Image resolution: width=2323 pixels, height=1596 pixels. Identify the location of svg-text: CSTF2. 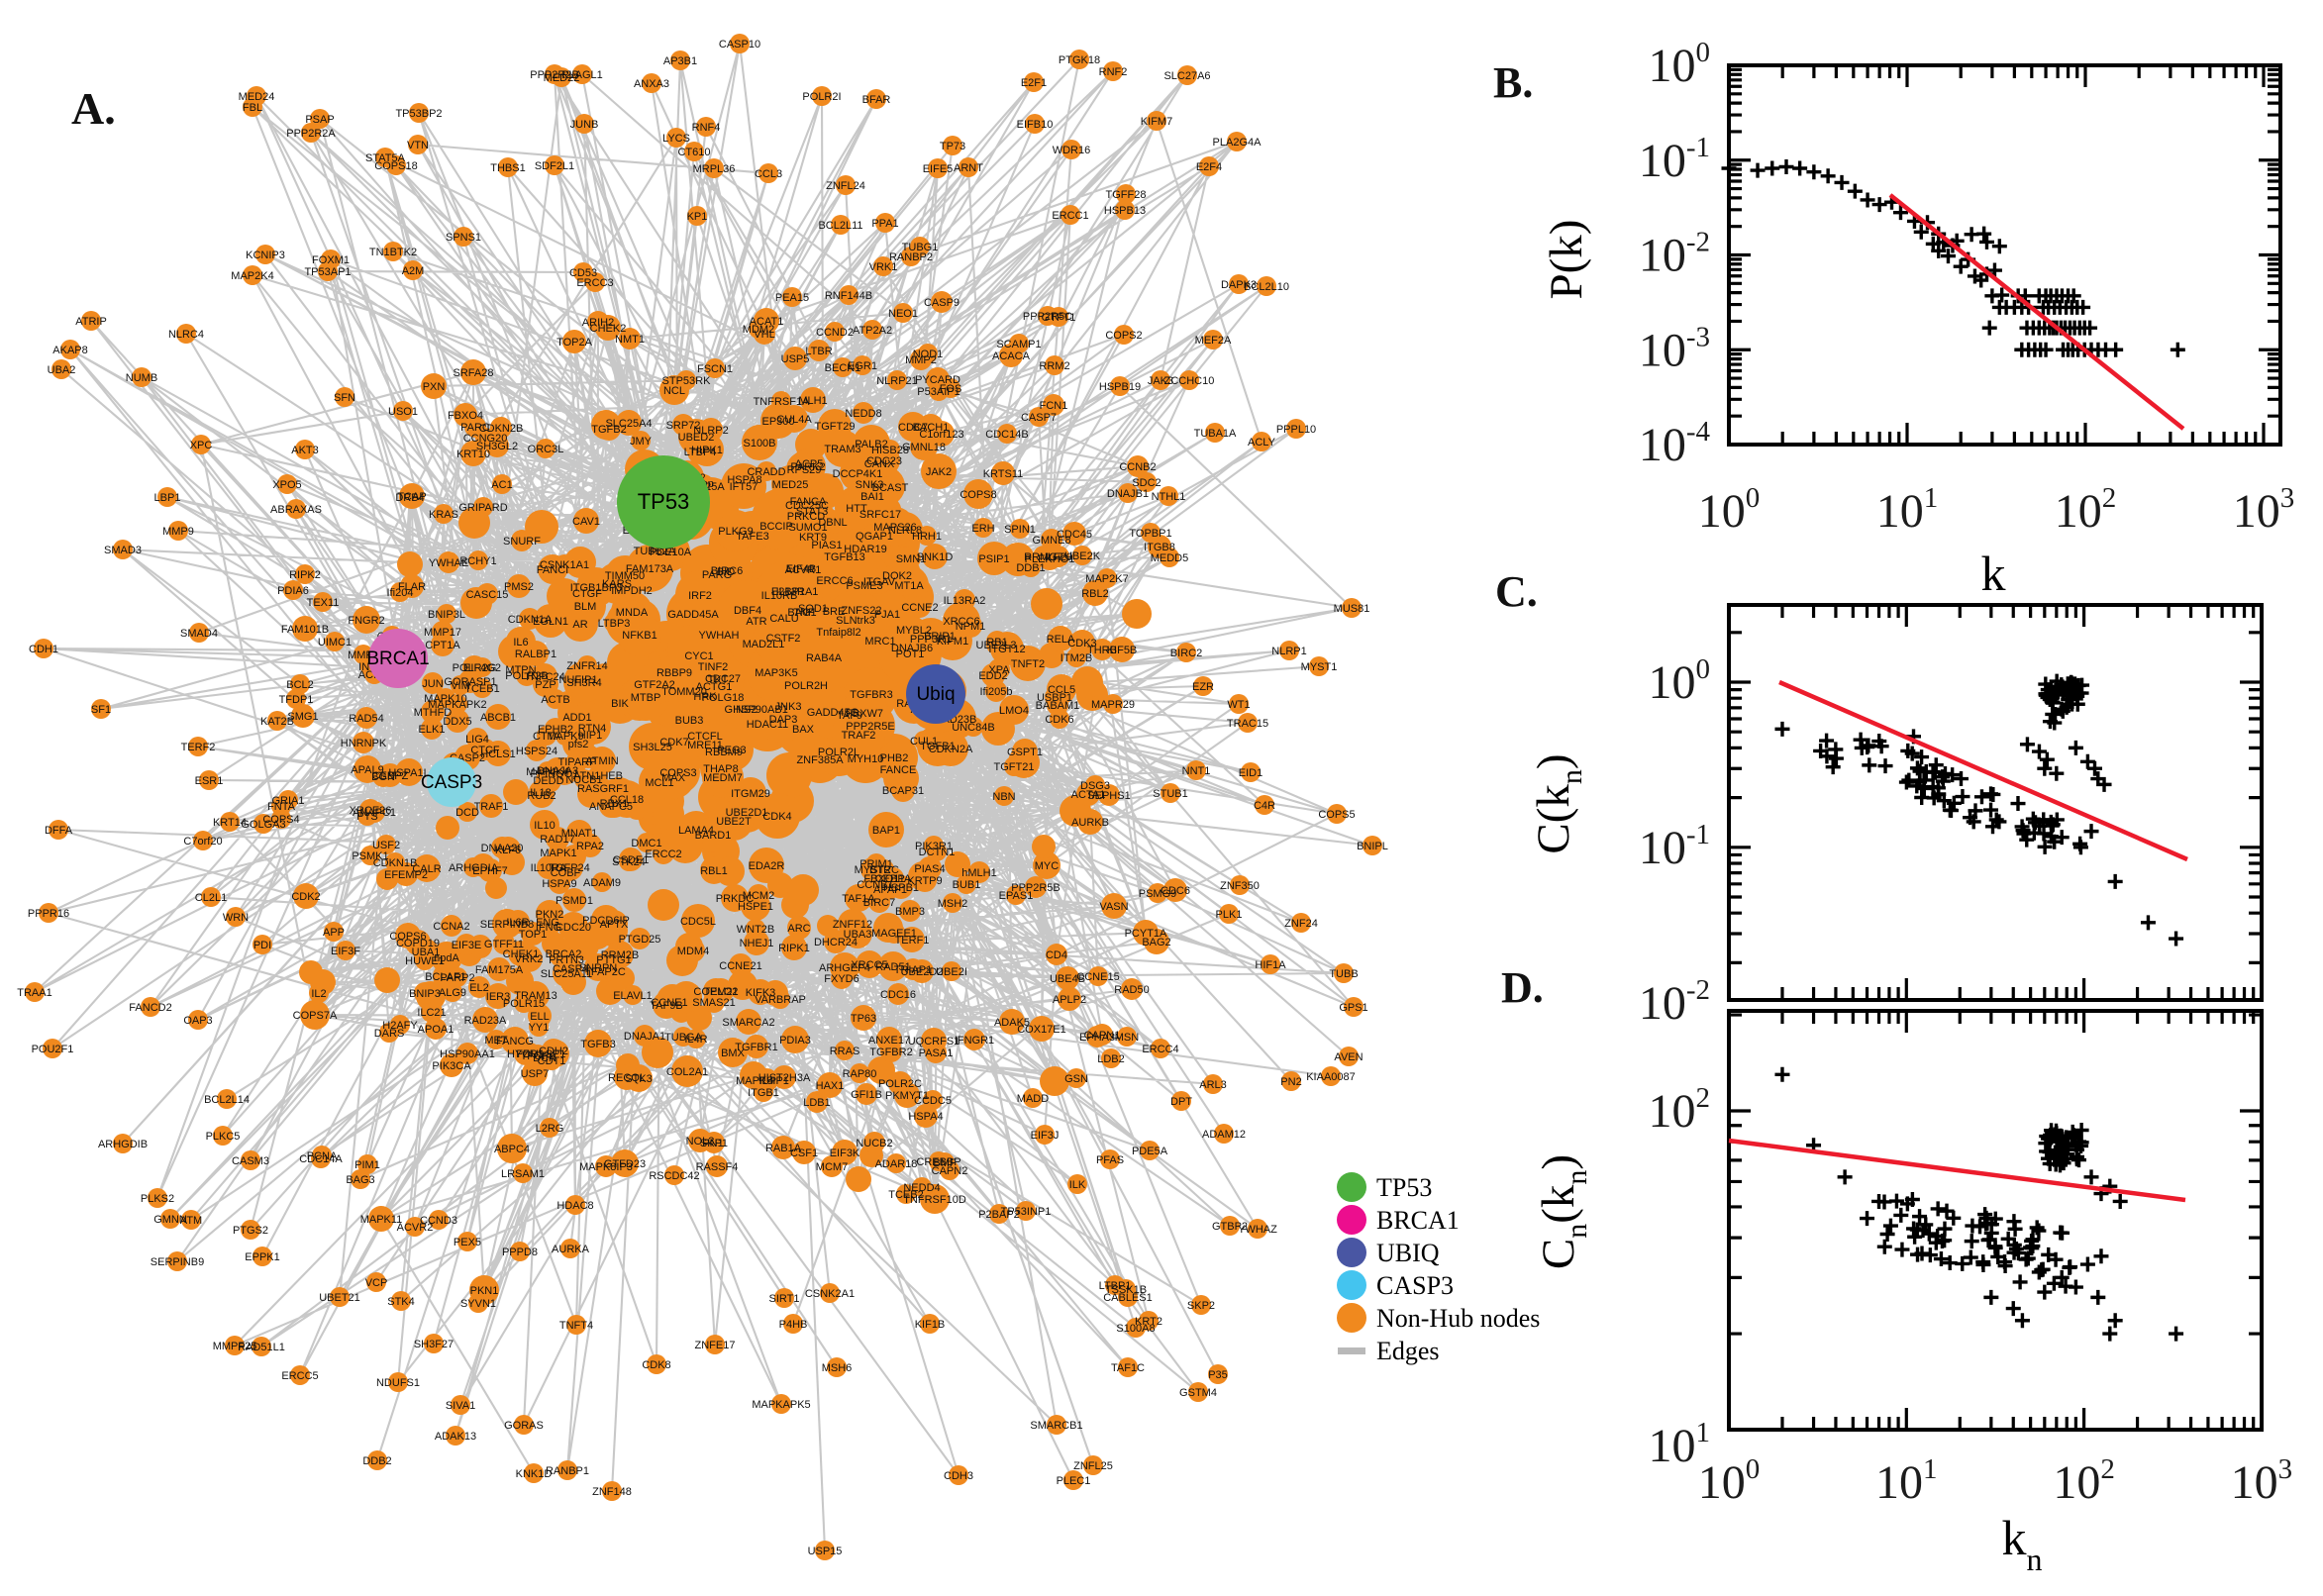
(783, 639).